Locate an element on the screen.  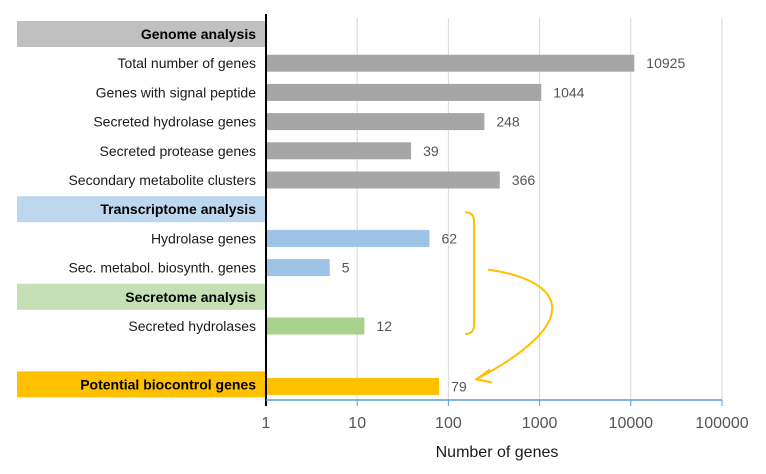
category-label: Secreted protease genes is located at coordinates (178, 151).